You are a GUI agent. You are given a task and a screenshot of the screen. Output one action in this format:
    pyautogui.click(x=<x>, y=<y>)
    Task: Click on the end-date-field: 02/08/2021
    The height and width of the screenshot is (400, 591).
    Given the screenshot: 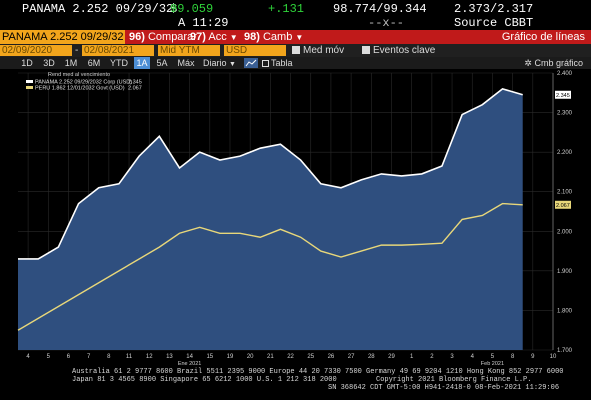 What is the action you would take?
    pyautogui.click(x=118, y=50)
    